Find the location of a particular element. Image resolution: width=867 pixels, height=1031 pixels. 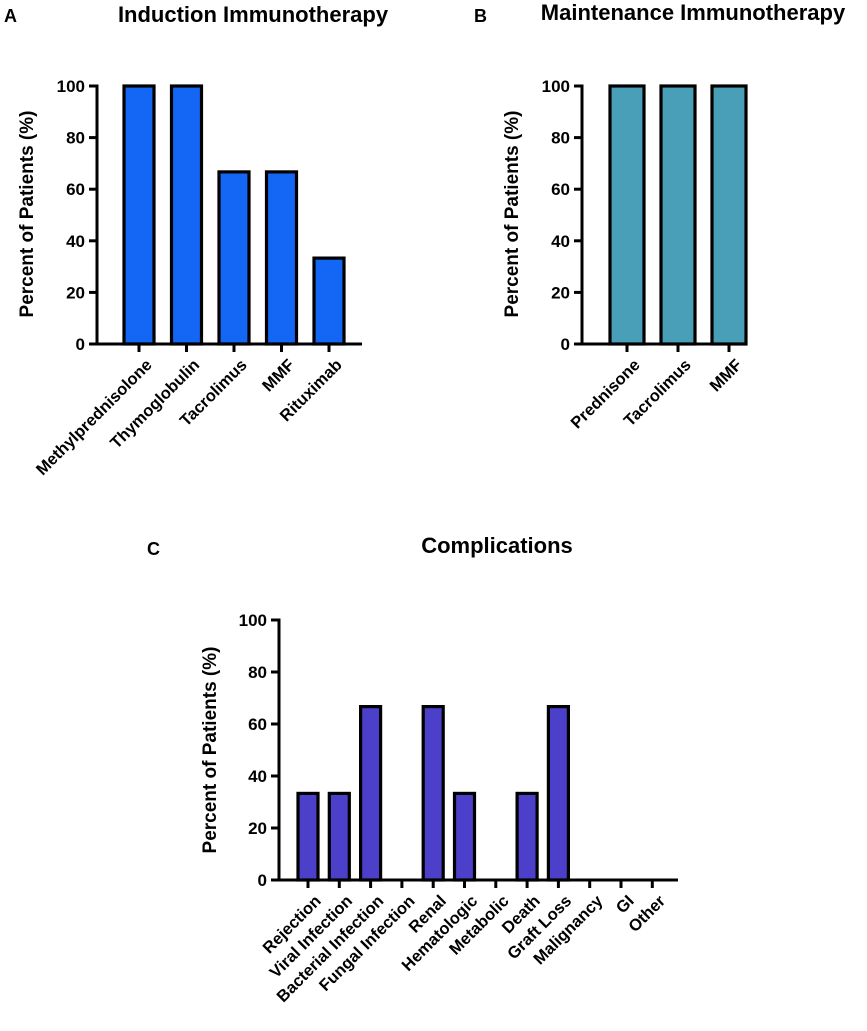

panel-letter-b: B is located at coordinates (480, 16).